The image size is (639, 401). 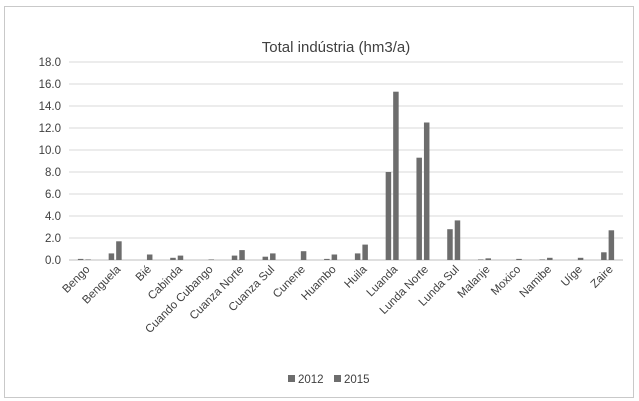 I want to click on bar-2015-zaire, so click(x=611, y=245).